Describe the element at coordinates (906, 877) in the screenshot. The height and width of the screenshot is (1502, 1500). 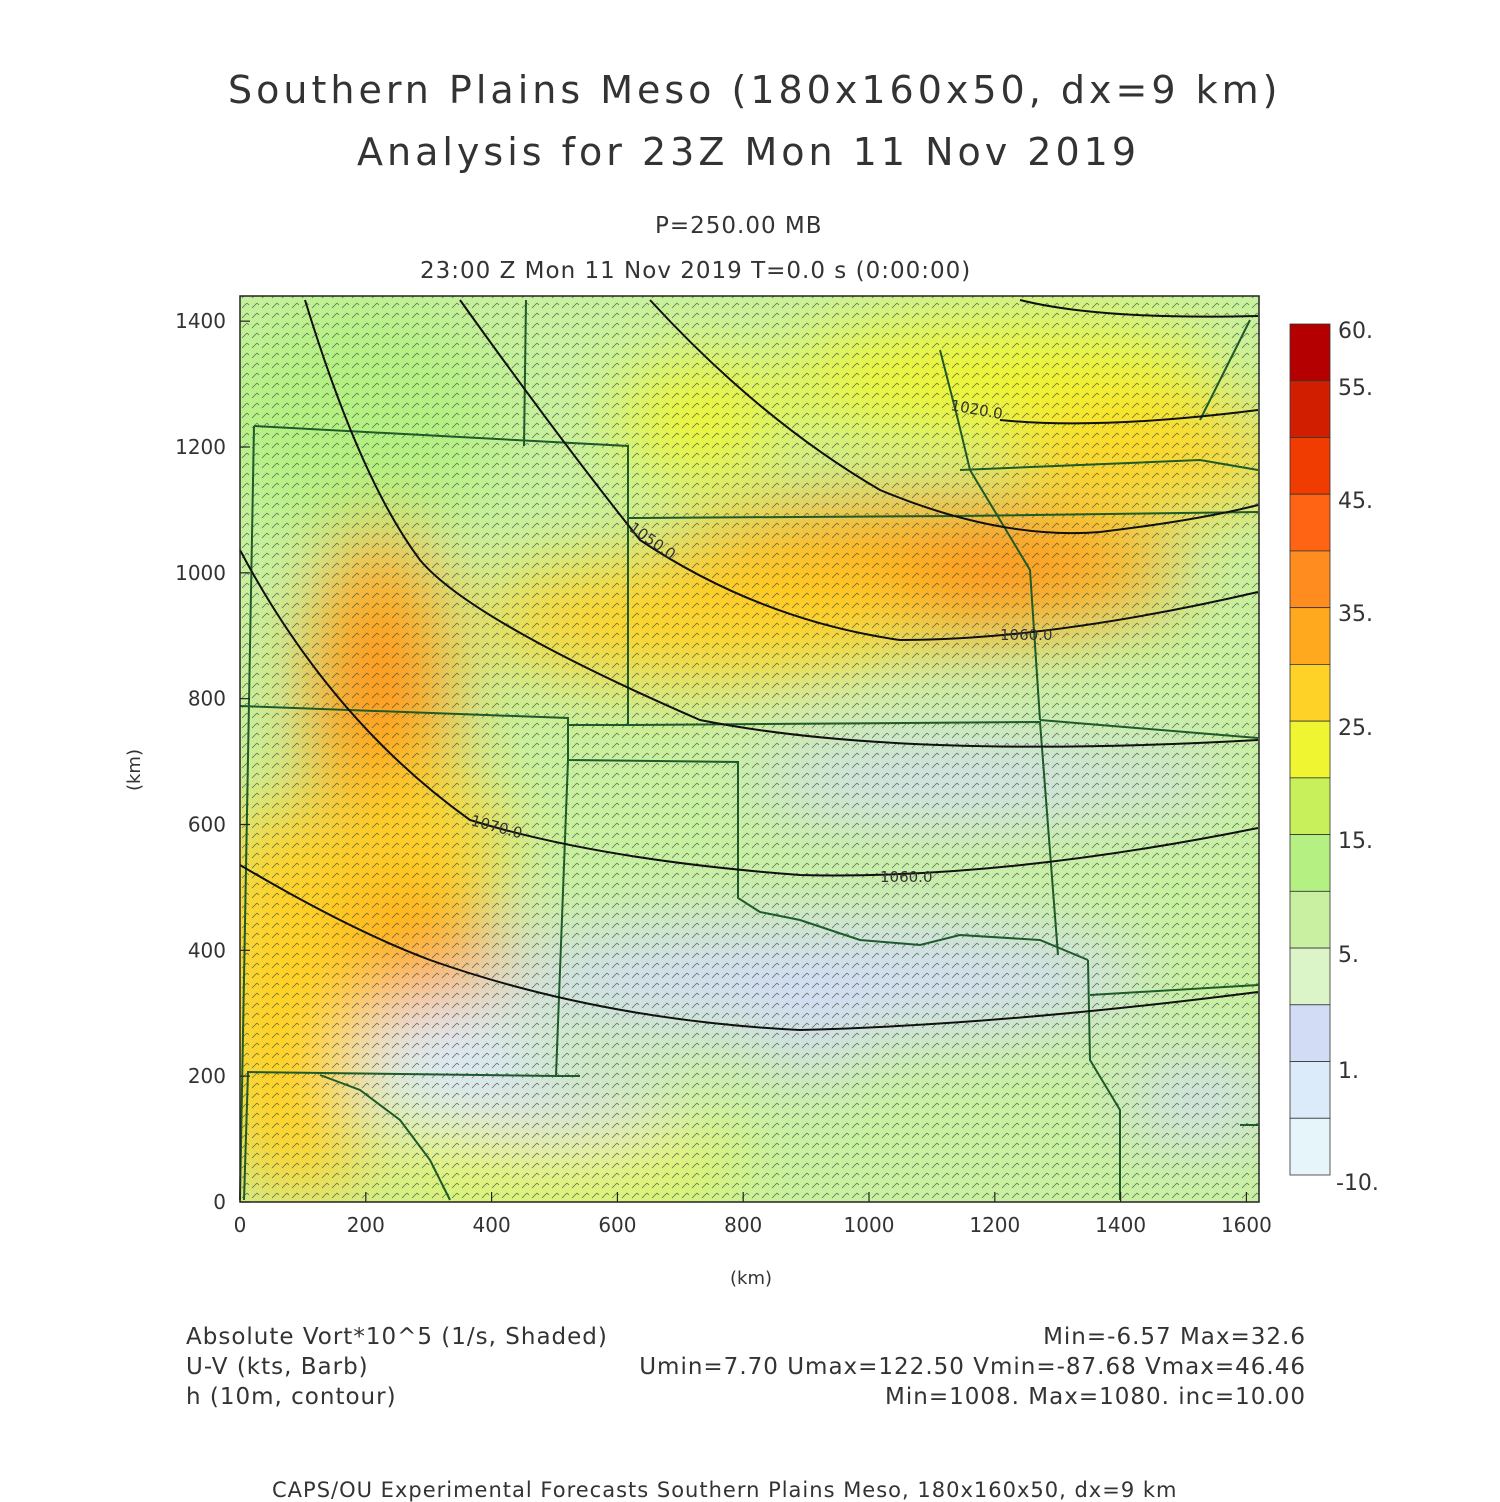
I see `contour-label-1060b: 1060.0` at that location.